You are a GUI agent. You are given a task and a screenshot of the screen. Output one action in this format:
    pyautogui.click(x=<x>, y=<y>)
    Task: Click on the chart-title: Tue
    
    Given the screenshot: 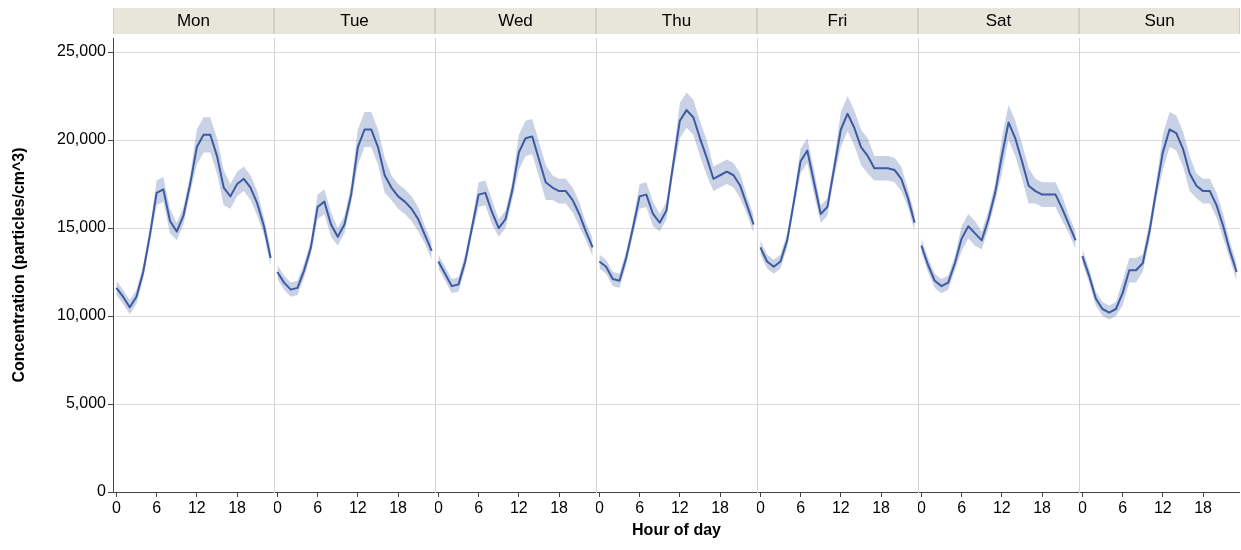 What is the action you would take?
    pyautogui.click(x=354, y=21)
    